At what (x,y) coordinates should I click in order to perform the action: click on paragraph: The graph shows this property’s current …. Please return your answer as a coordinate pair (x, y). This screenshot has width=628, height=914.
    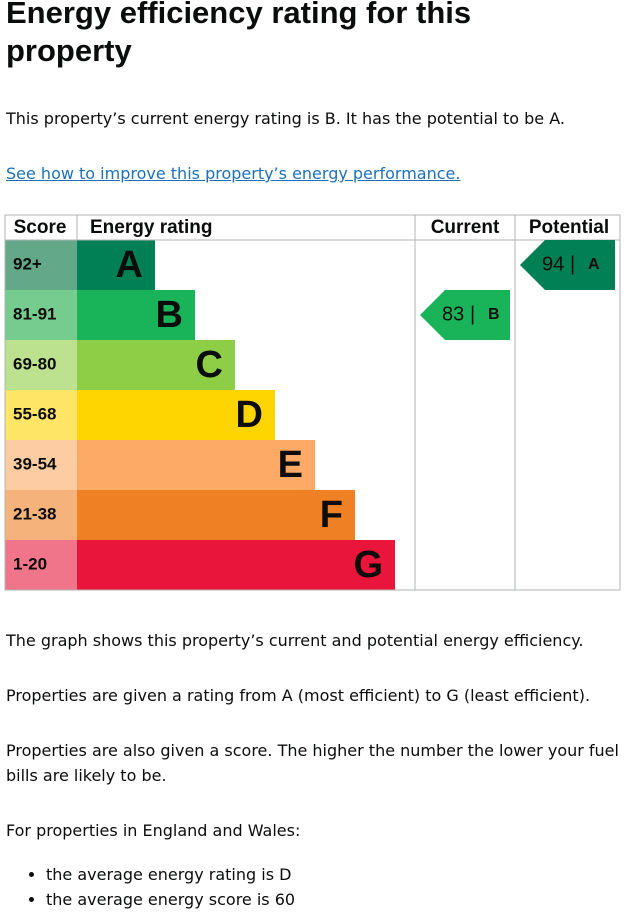
    Looking at the image, I should click on (295, 640).